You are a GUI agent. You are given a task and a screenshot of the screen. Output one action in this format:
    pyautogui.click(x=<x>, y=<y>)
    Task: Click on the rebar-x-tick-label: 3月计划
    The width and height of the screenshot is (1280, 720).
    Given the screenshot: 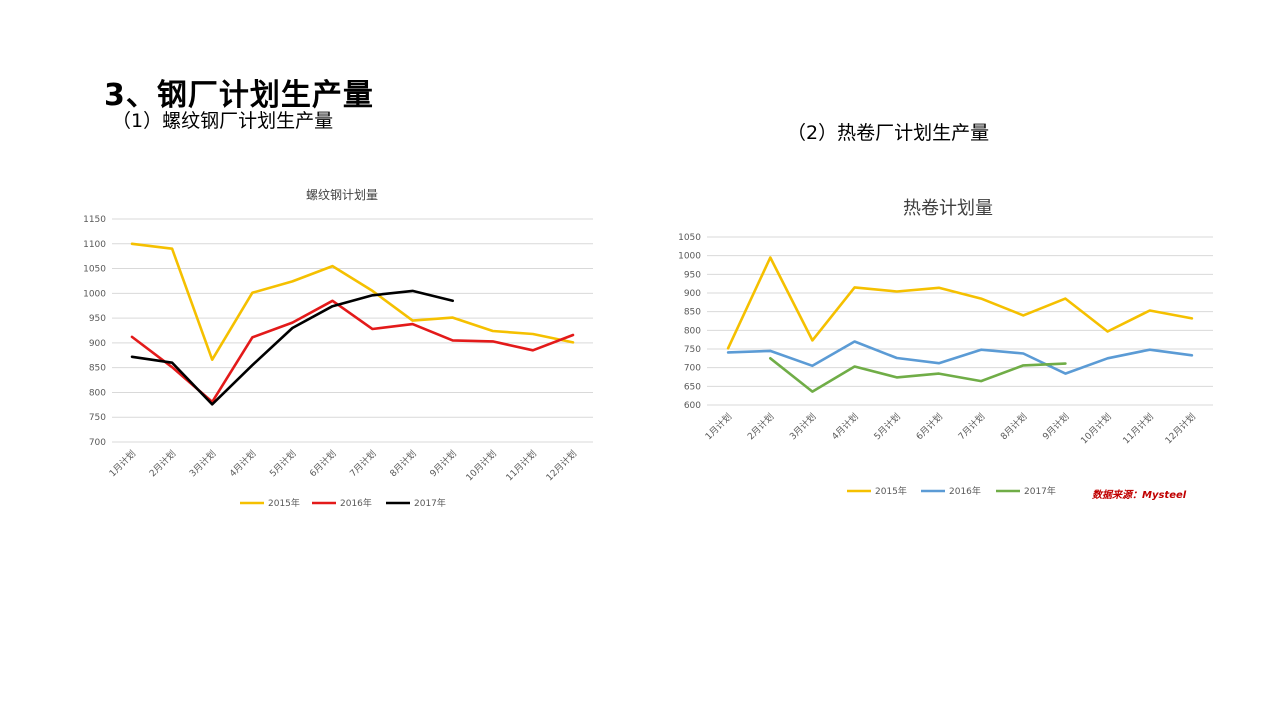 What is the action you would take?
    pyautogui.click(x=203, y=464)
    